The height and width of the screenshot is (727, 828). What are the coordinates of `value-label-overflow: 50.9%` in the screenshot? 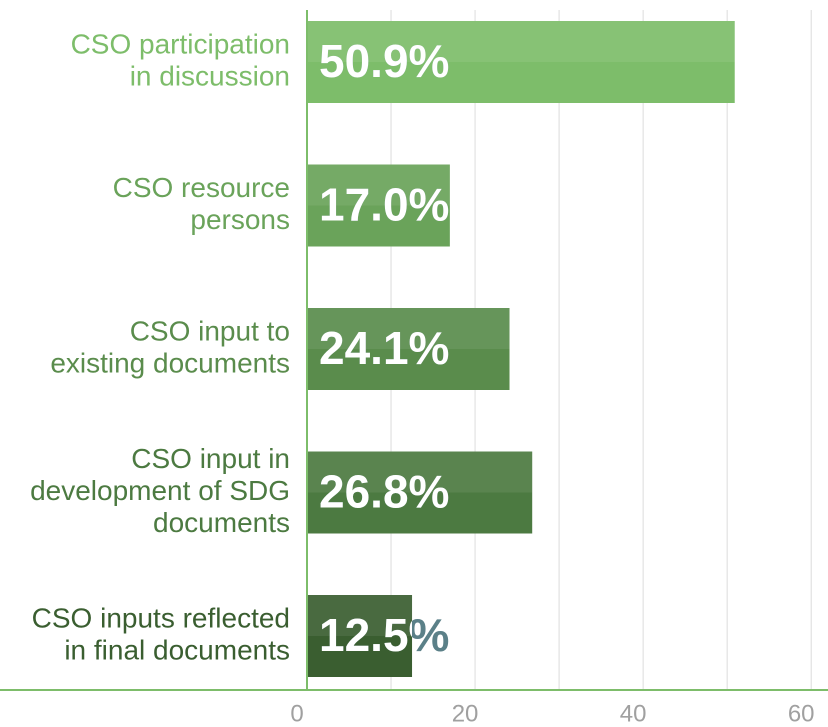 It's located at (384, 61).